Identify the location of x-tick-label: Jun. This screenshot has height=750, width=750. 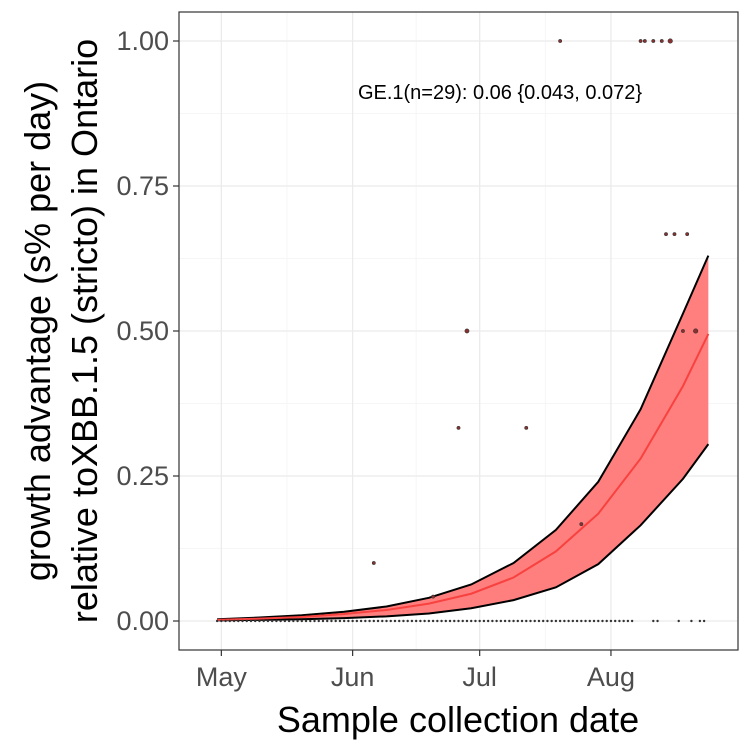
(353, 677).